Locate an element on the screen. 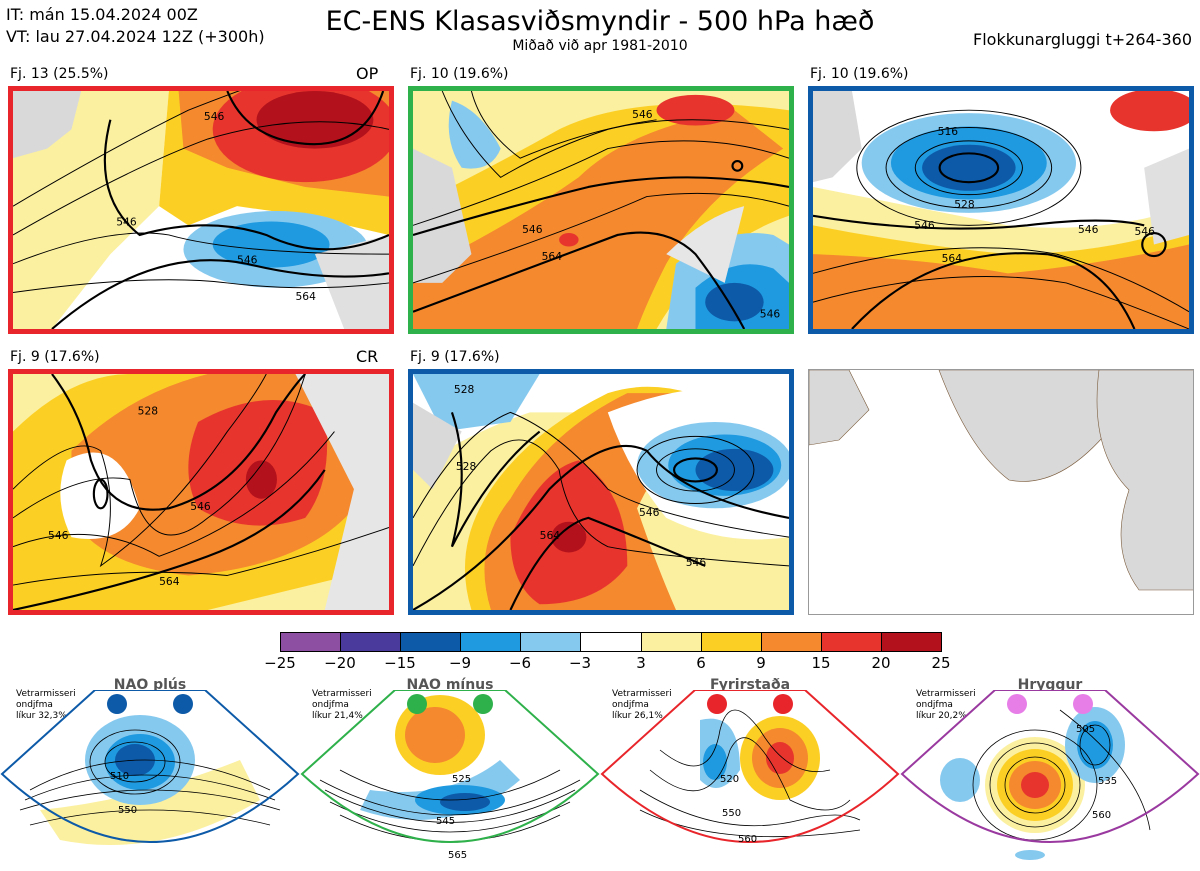 This screenshot has width=1200, height=871. cluster-map-5: 528 528 546 564 546 is located at coordinates (601, 492).